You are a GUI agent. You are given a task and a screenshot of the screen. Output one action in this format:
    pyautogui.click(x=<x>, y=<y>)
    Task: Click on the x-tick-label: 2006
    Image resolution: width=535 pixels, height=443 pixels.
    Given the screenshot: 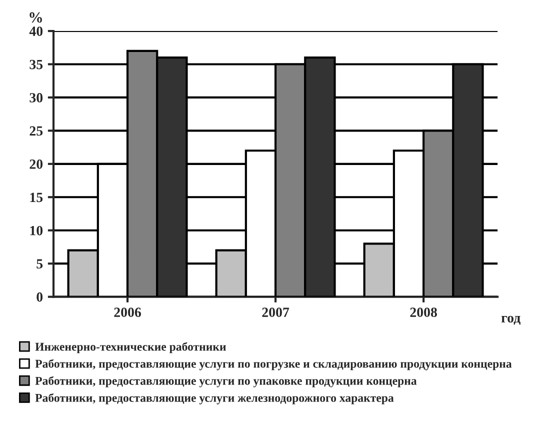 What is the action you would take?
    pyautogui.click(x=127, y=312)
    